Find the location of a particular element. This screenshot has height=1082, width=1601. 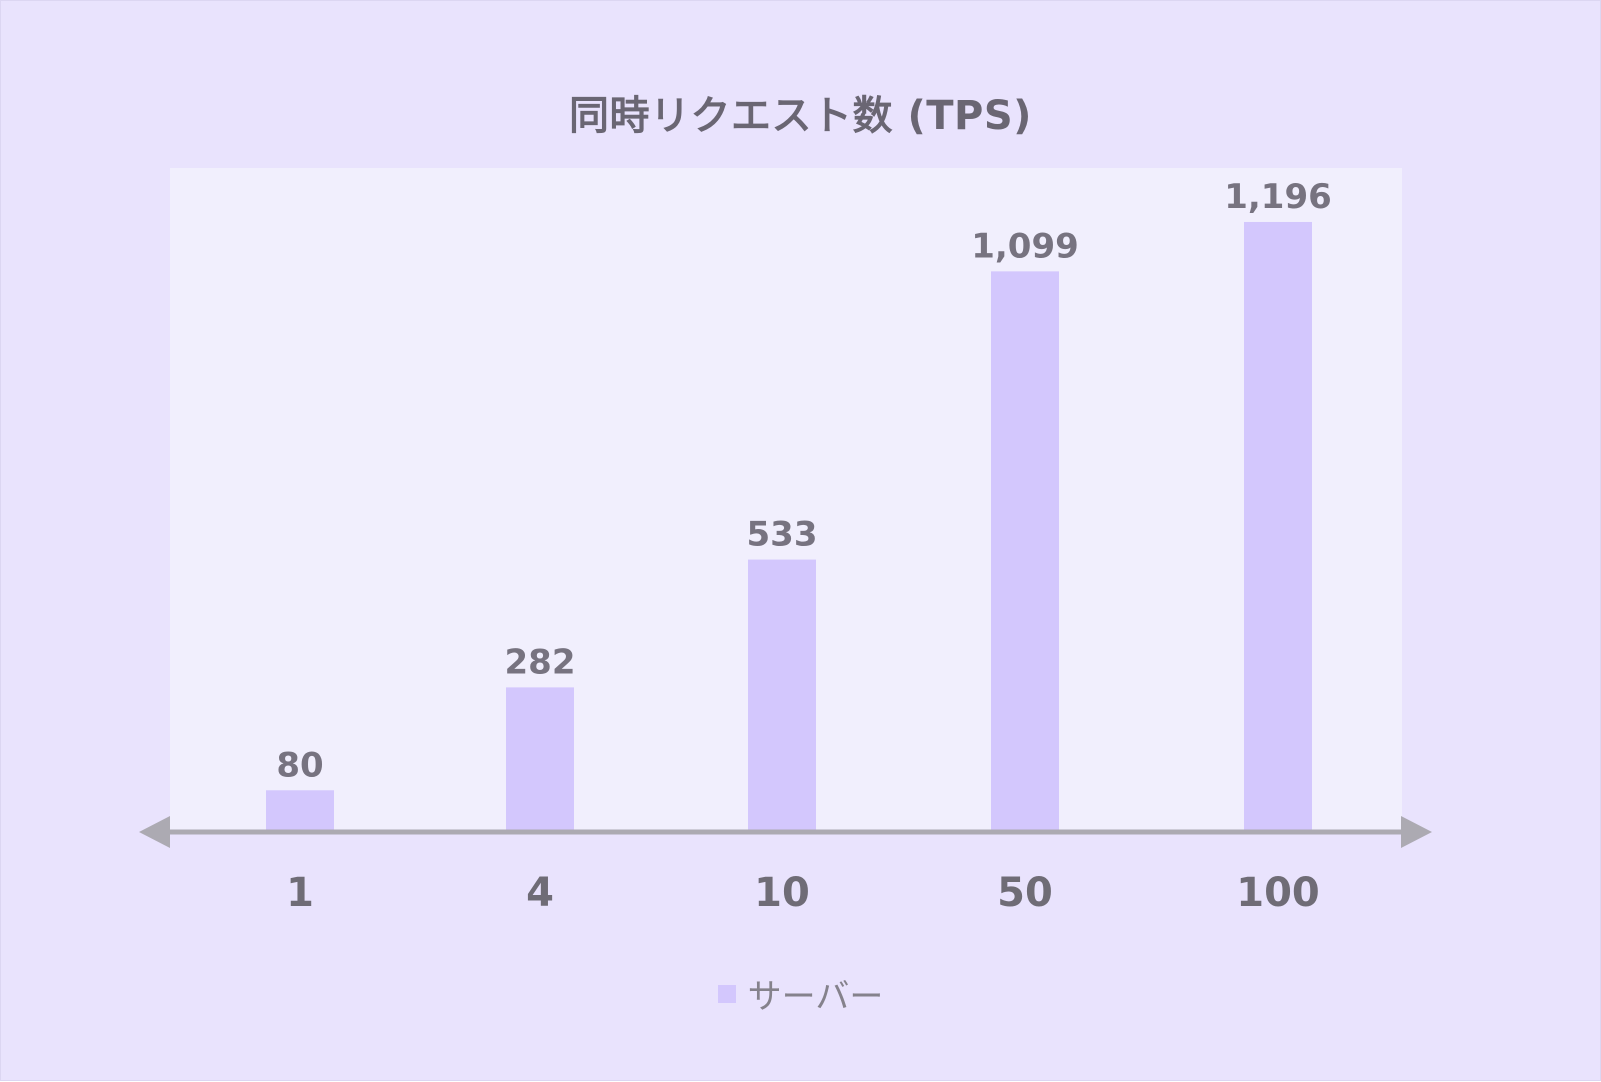

x-tick-label: 1 is located at coordinates (300, 893).